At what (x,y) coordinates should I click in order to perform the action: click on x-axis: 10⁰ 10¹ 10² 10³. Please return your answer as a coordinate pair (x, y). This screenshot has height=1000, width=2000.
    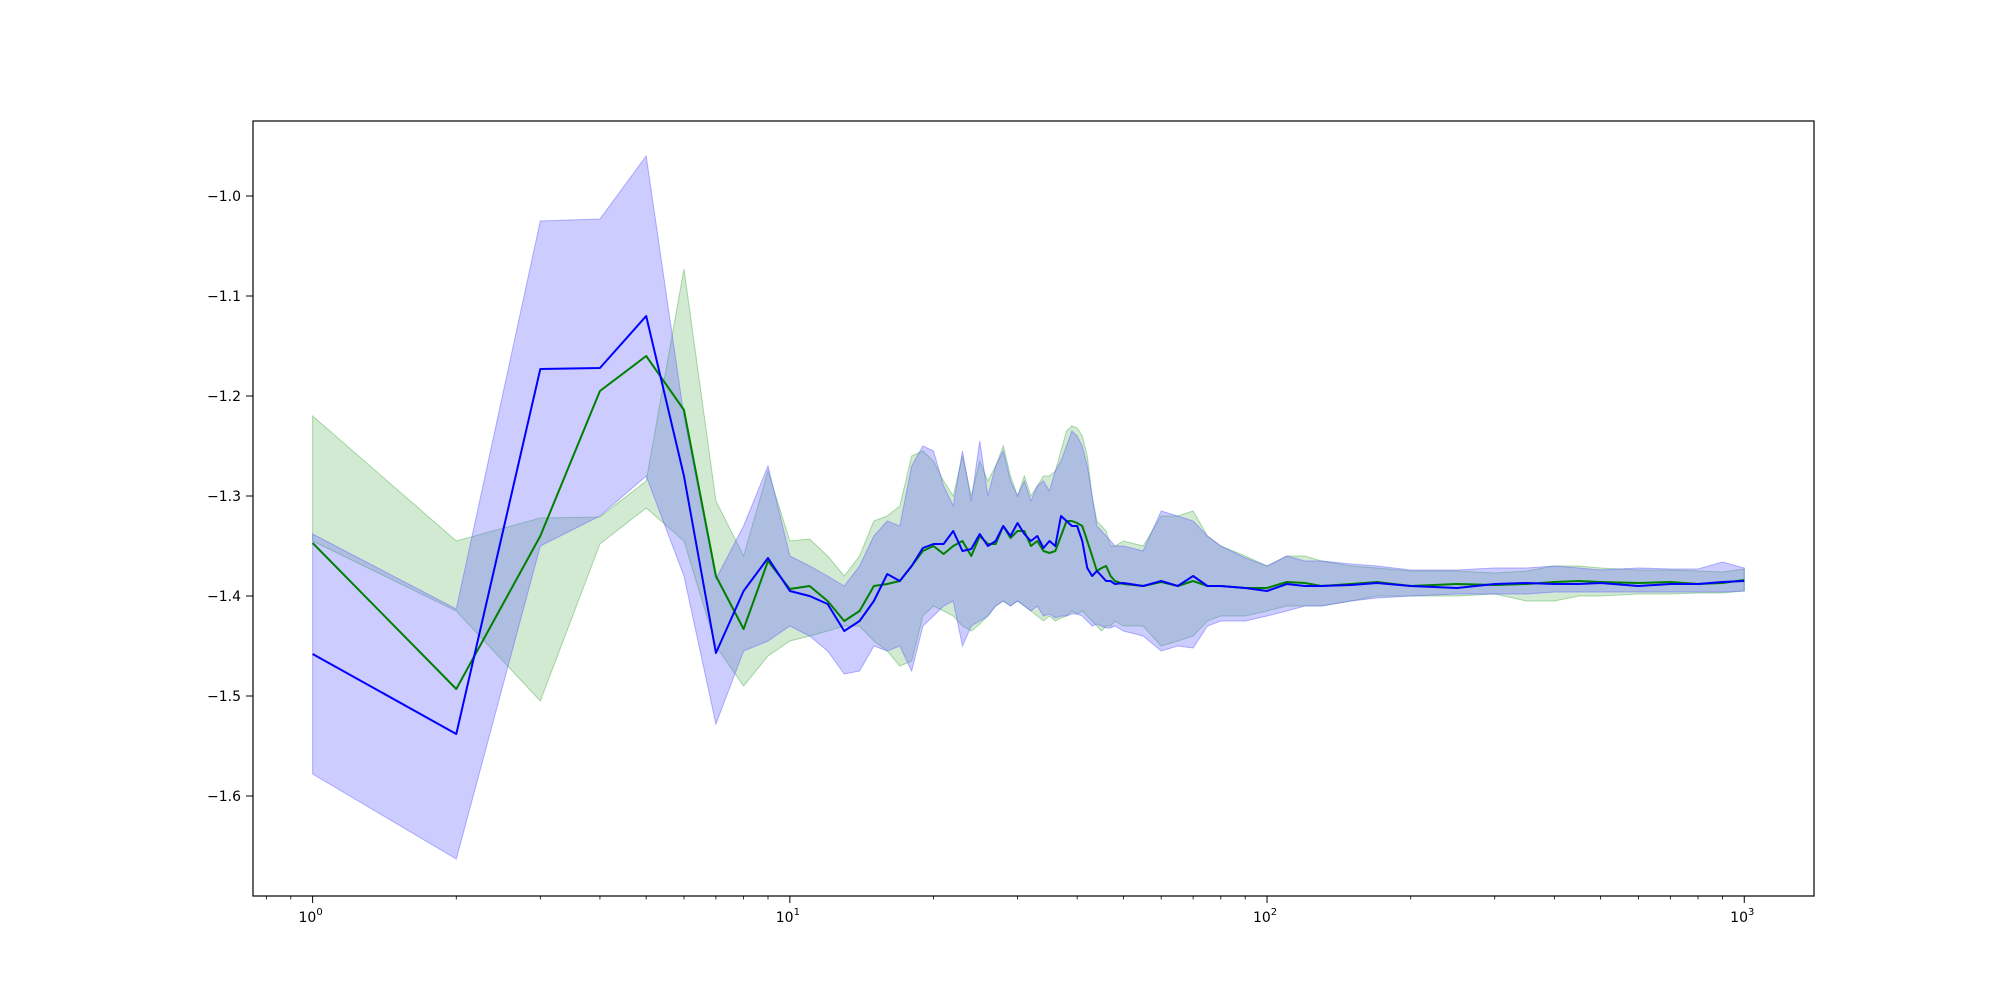
    Looking at the image, I should click on (1009, 911).